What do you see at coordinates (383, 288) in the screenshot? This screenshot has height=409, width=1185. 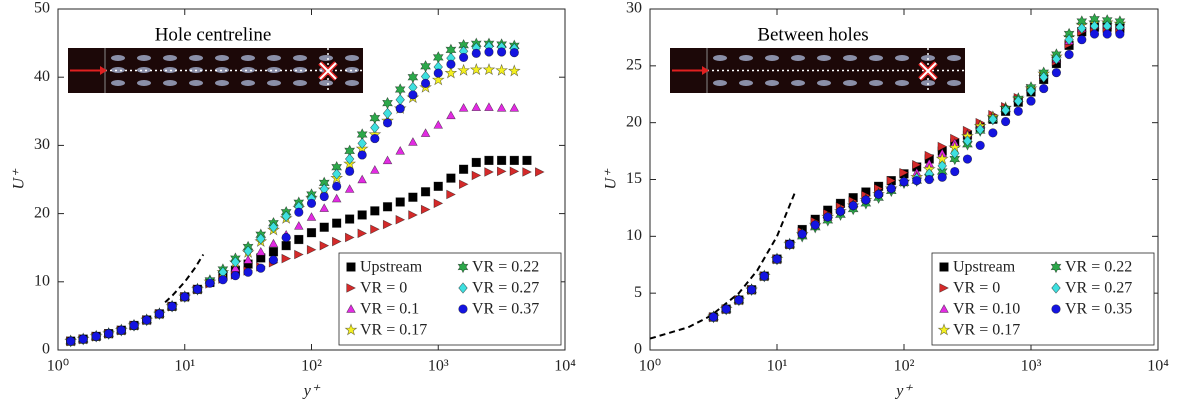 I see `legend-label: VR = 0` at bounding box center [383, 288].